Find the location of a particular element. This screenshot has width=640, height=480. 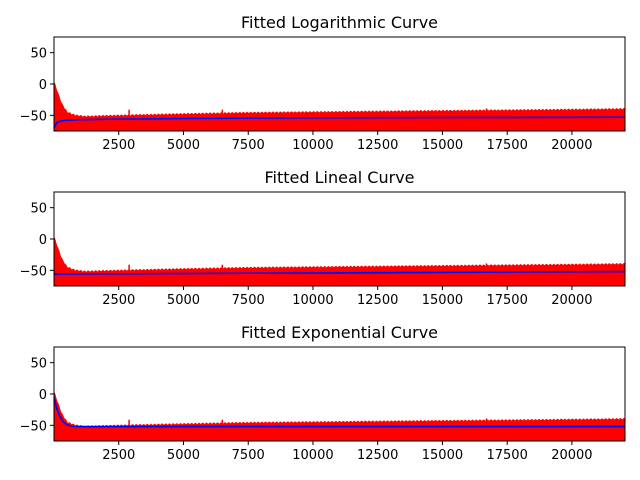

data-series-exponential is located at coordinates (339, 416).